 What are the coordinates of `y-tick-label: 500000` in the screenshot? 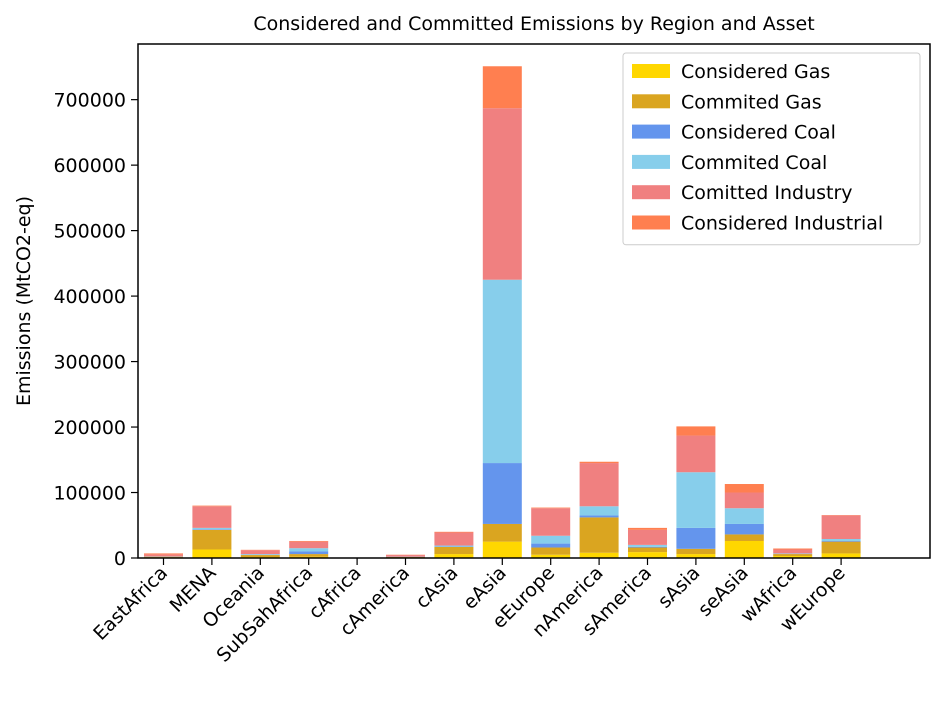 It's located at (89, 232).